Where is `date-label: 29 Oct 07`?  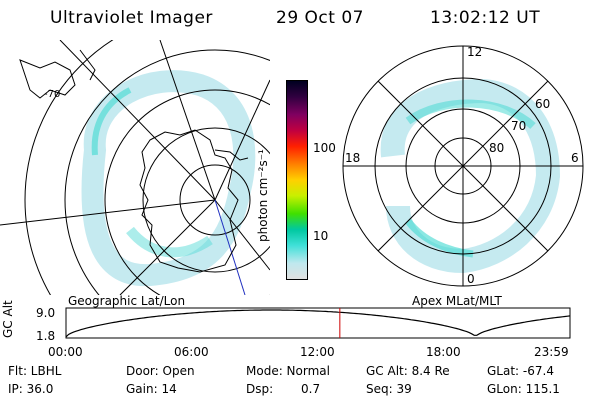 date-label: 29 Oct 07 is located at coordinates (320, 18).